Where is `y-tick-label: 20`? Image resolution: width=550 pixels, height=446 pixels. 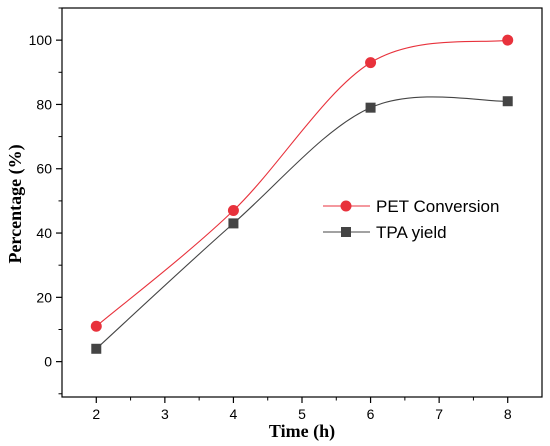 y-tick-label: 20 is located at coordinates (44, 297).